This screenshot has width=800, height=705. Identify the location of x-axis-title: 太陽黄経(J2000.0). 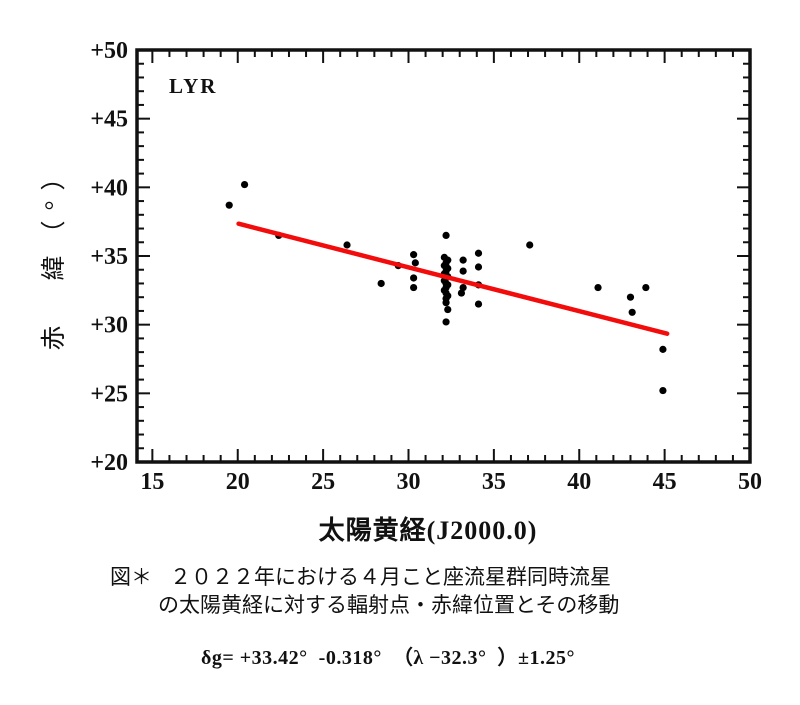
(428, 530).